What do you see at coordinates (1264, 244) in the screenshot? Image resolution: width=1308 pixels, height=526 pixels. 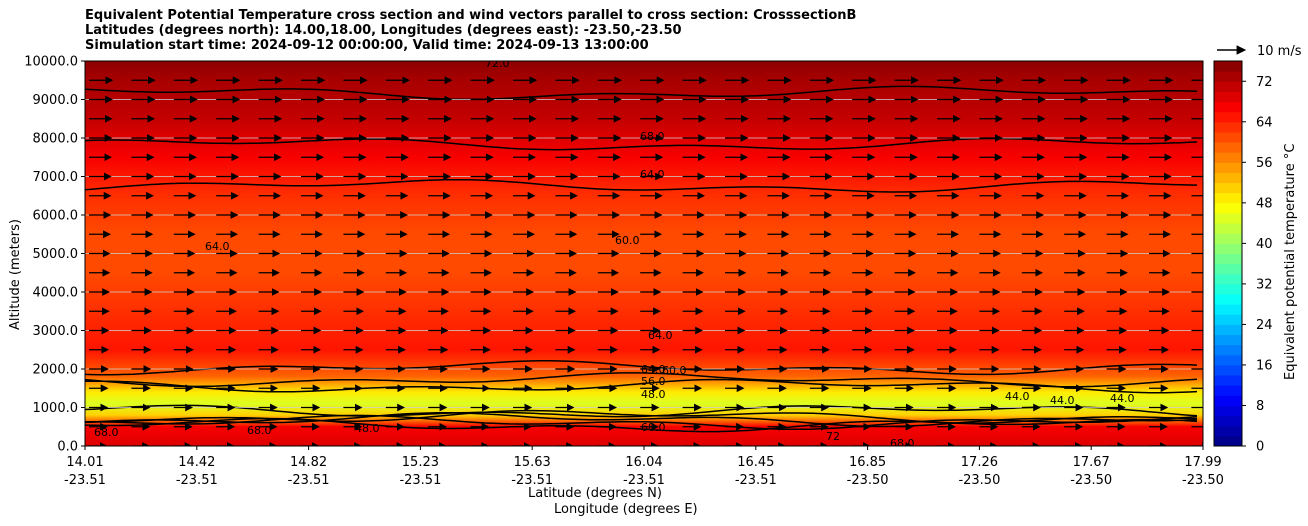 I see `colorbar-tick-label: 40` at bounding box center [1264, 244].